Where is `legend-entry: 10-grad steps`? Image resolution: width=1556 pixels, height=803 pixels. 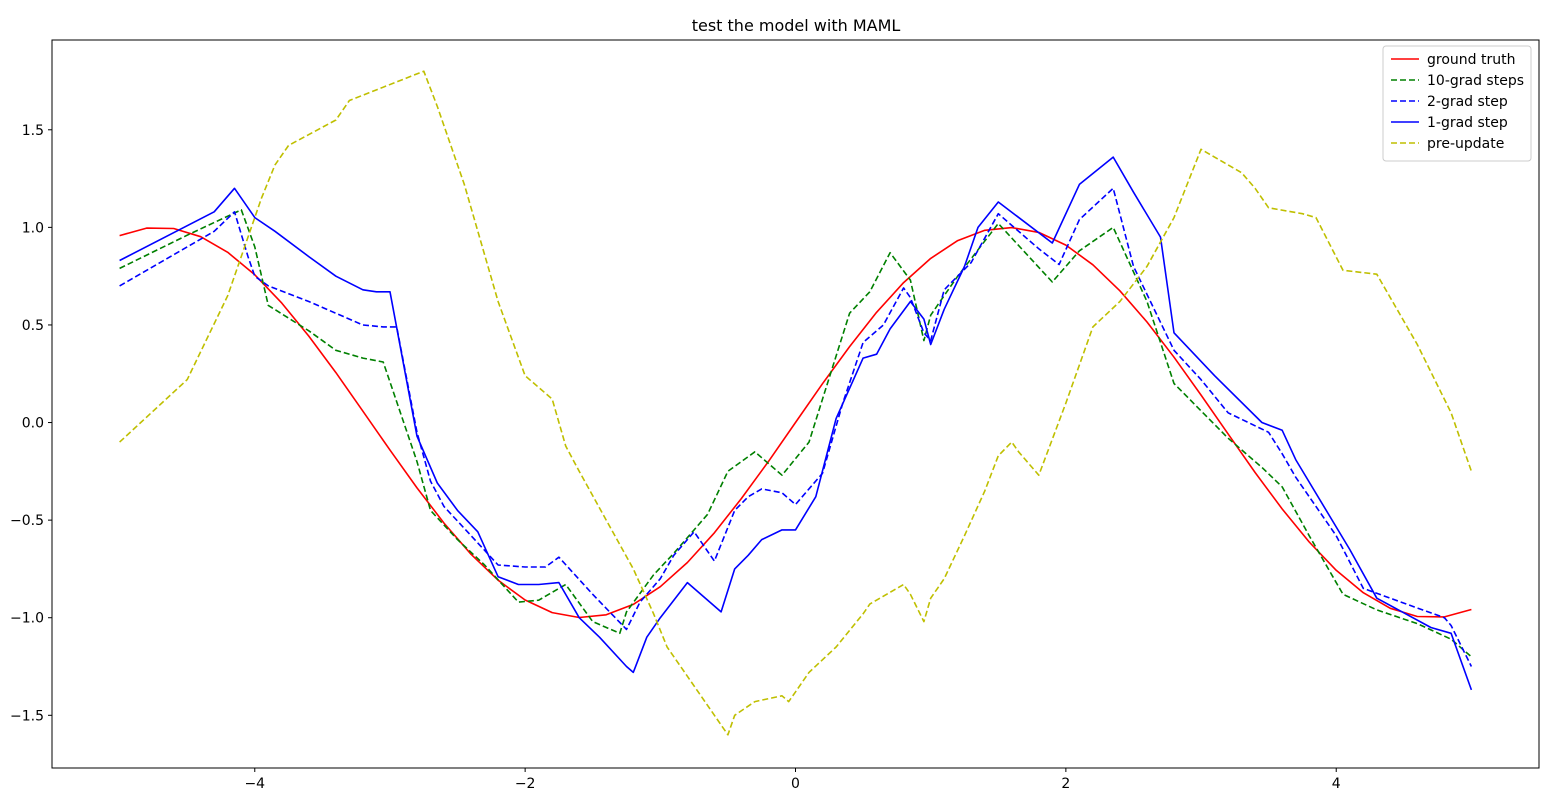
legend-entry: 10-grad steps is located at coordinates (1475, 81).